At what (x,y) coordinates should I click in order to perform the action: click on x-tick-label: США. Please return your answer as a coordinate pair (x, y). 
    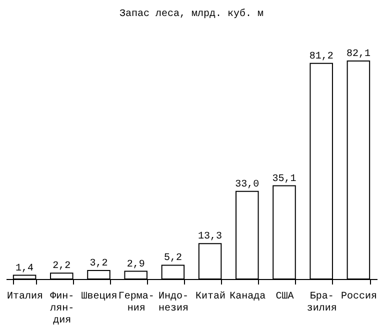
    Looking at the image, I should click on (285, 297).